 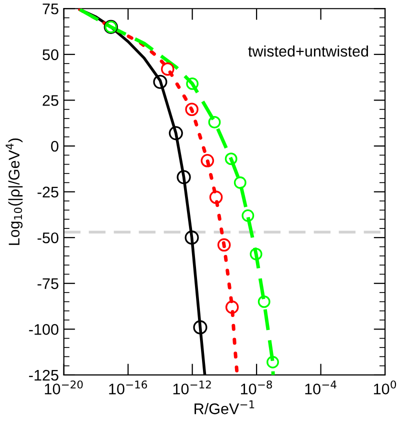 I want to click on y-tick-label: -125, so click(x=43, y=375).